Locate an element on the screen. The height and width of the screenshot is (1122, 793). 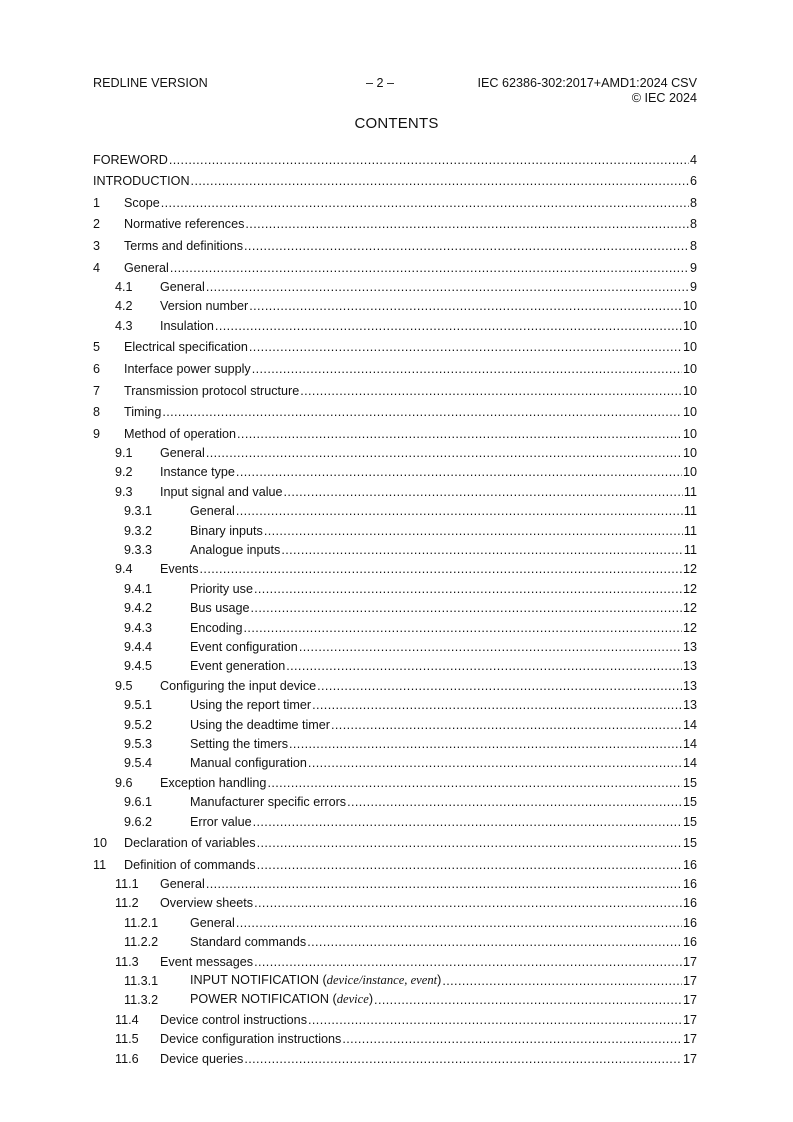
toc-entry: 11 Definition of commands 16 is located at coordinates (395, 861).